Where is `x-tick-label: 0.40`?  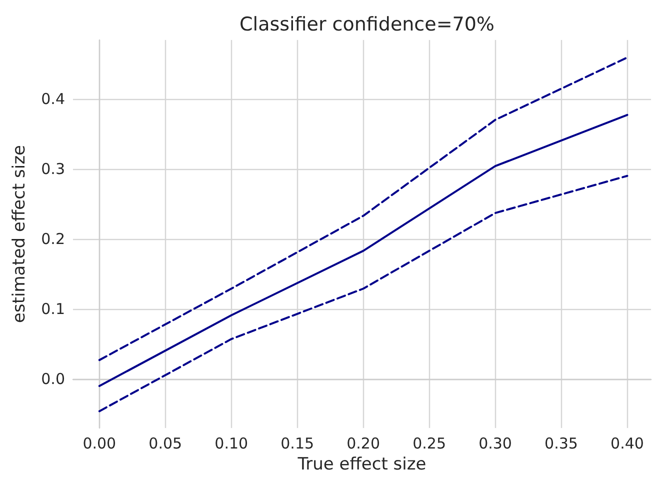
x-tick-label: 0.40 is located at coordinates (627, 443).